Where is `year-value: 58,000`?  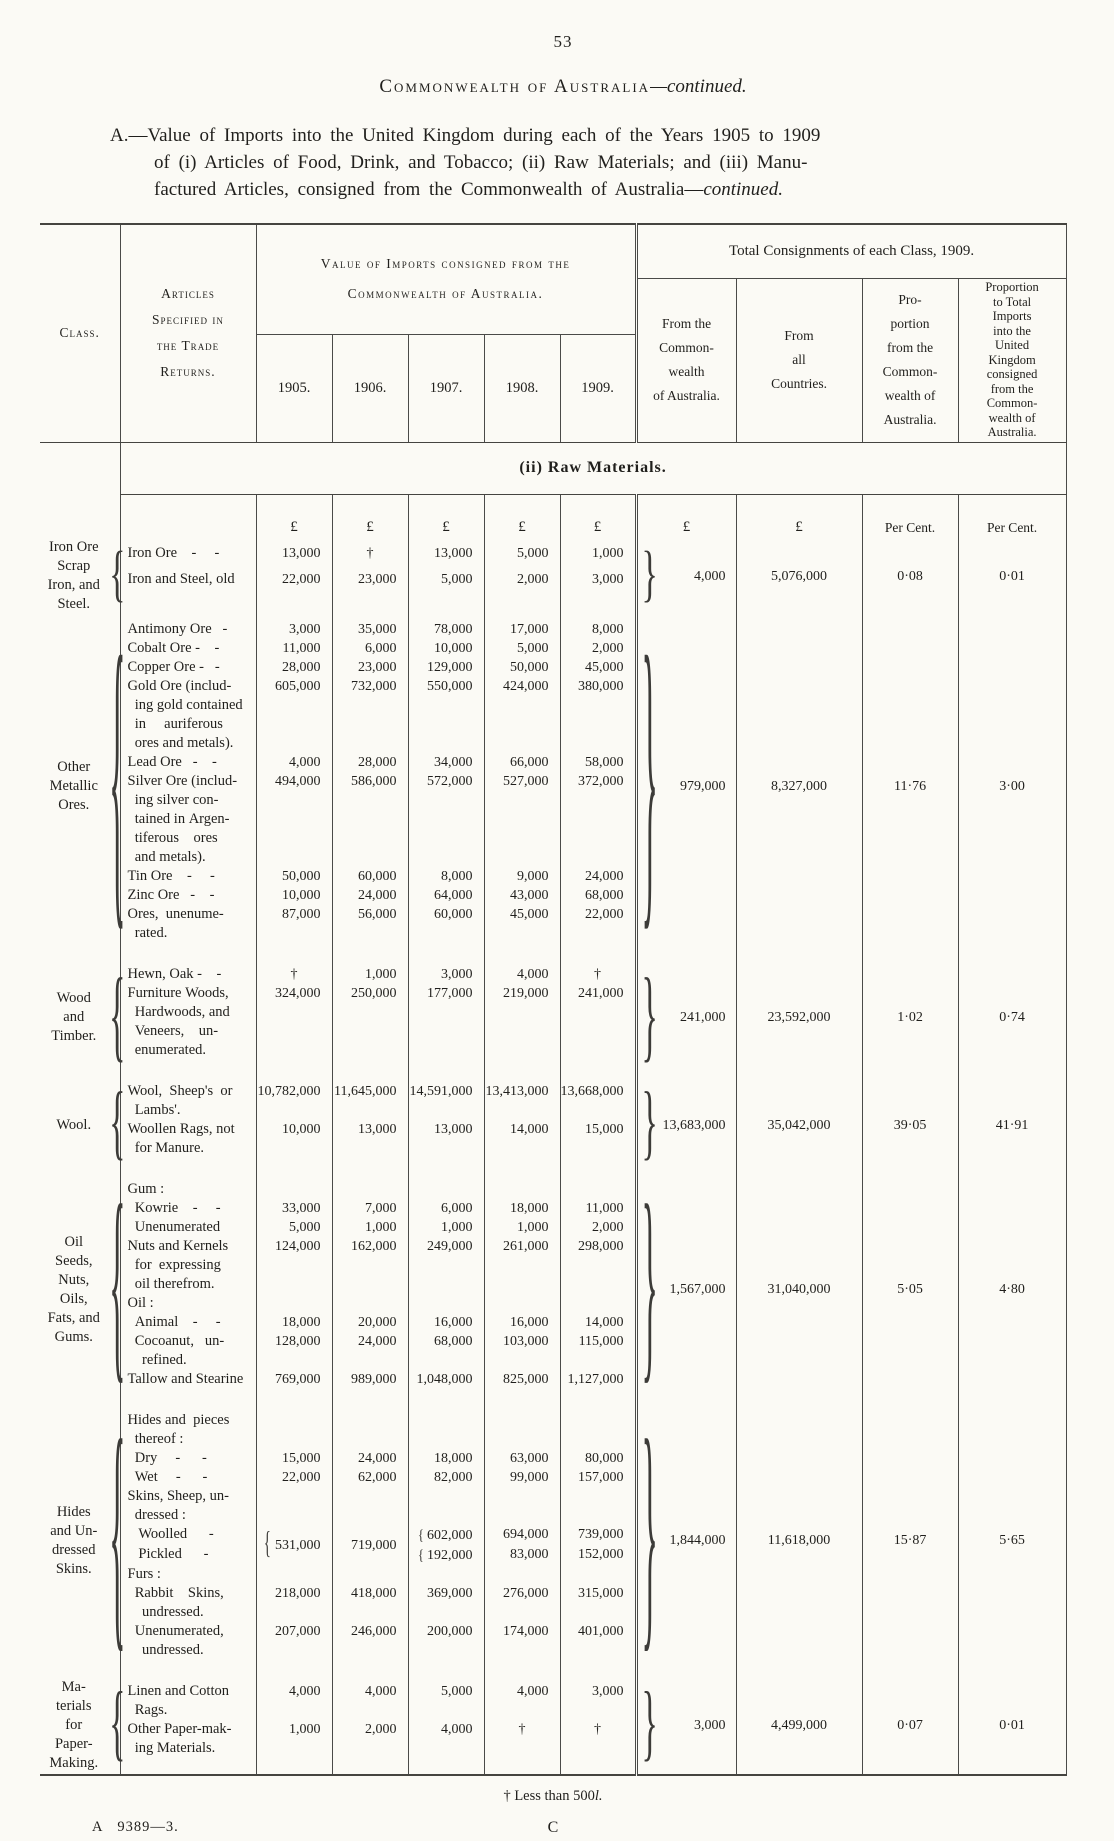
year-value: 58,000 is located at coordinates (598, 762).